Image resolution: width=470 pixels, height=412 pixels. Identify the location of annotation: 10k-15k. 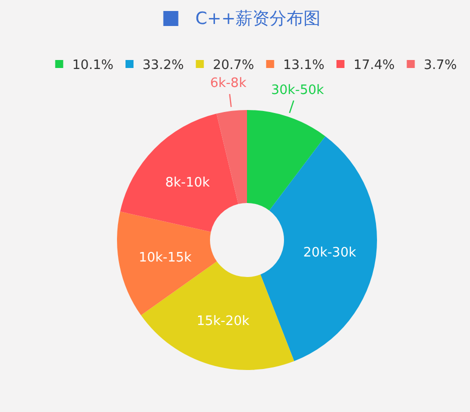
(165, 258).